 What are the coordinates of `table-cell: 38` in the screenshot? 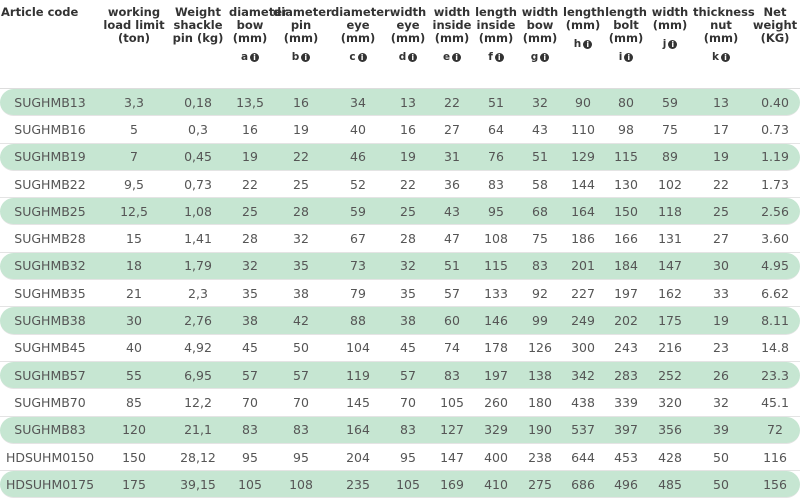 It's located at (301, 294).